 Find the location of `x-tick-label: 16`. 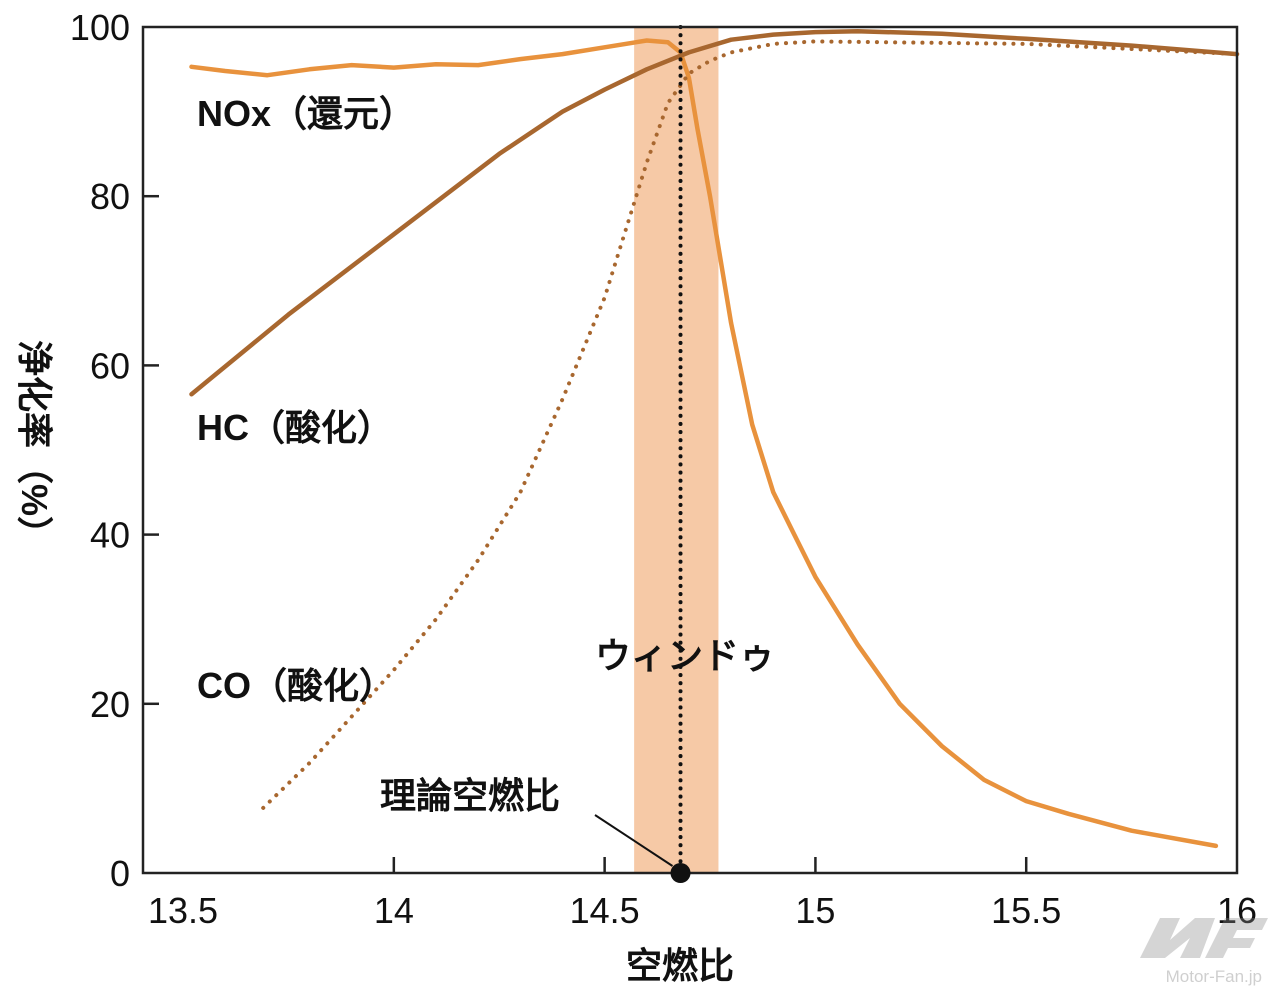

x-tick-label: 16 is located at coordinates (1237, 910).